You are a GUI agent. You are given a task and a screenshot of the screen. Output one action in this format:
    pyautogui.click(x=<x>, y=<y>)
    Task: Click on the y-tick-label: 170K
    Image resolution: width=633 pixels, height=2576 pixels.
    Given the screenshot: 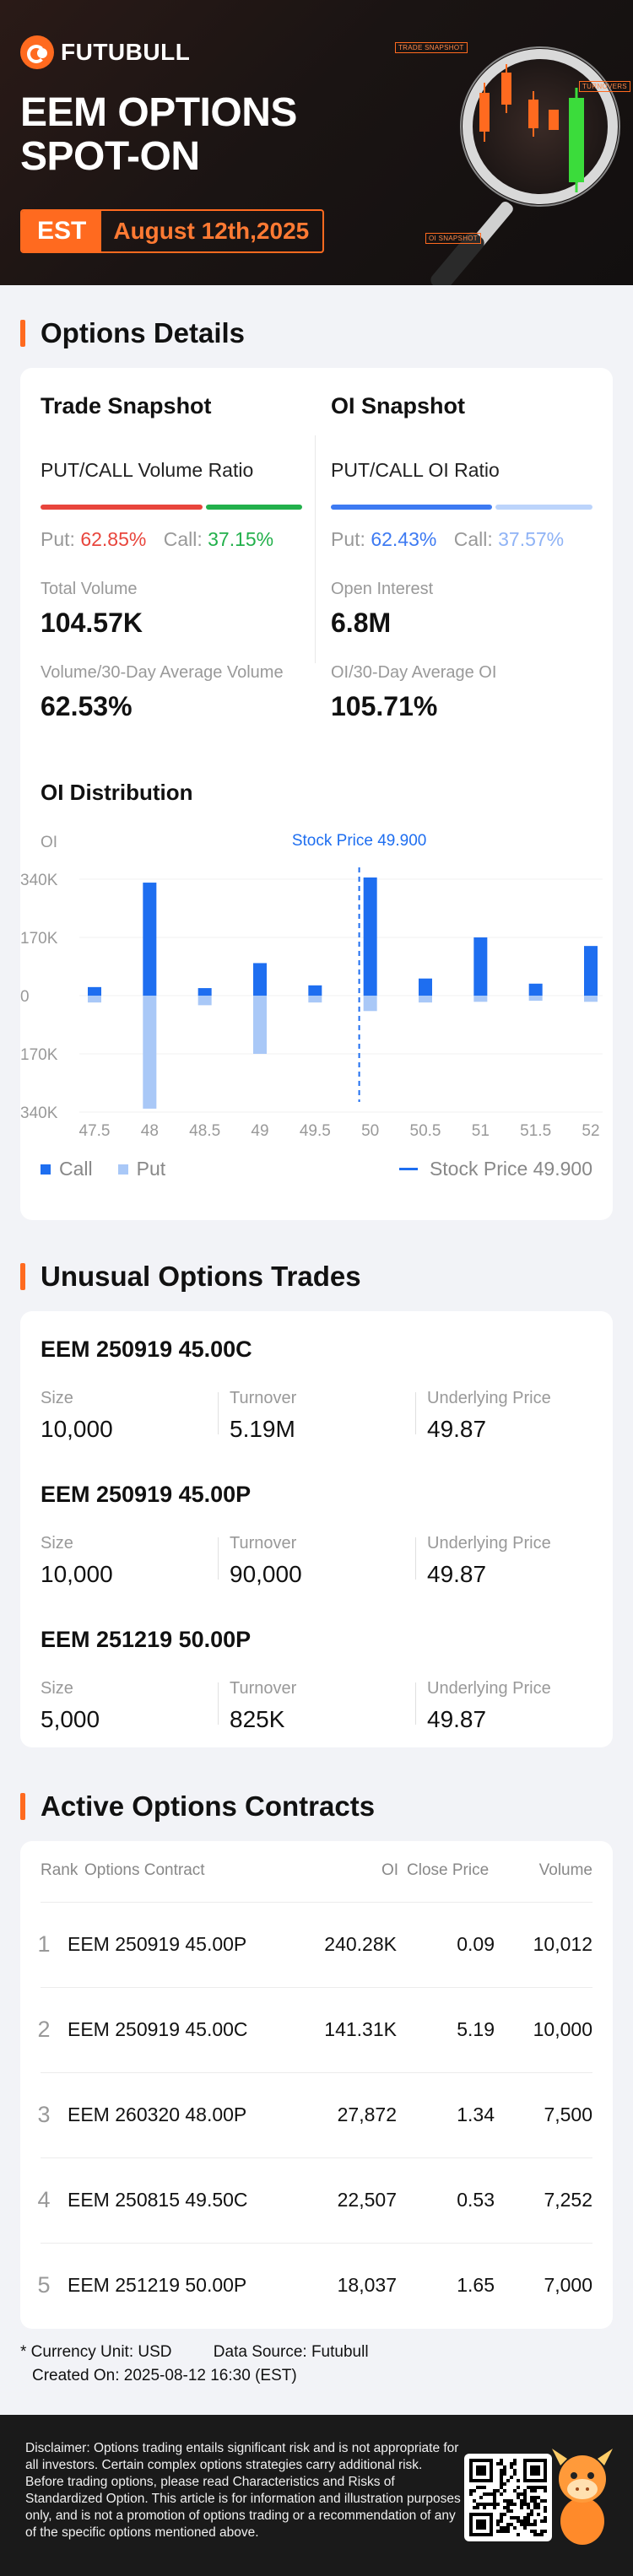 What is the action you would take?
    pyautogui.click(x=39, y=939)
    